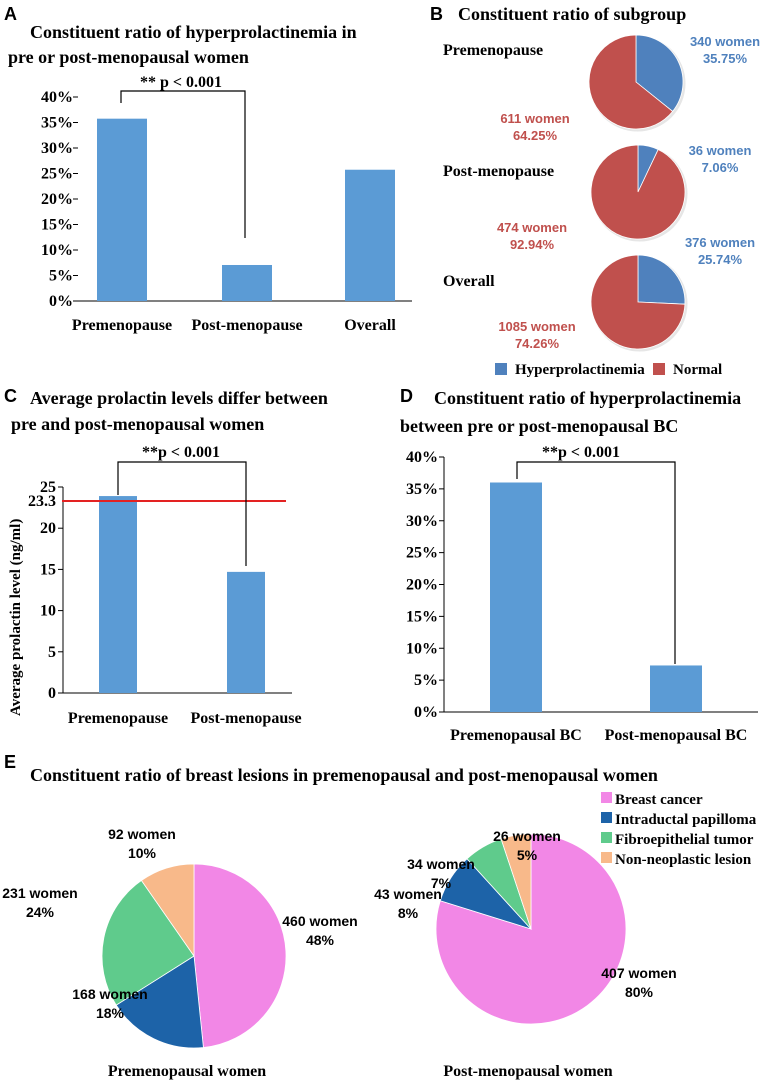 The width and height of the screenshot is (782, 1082). What do you see at coordinates (684, 840) in the screenshot?
I see `legend-label: Fibroepithelial tumor` at bounding box center [684, 840].